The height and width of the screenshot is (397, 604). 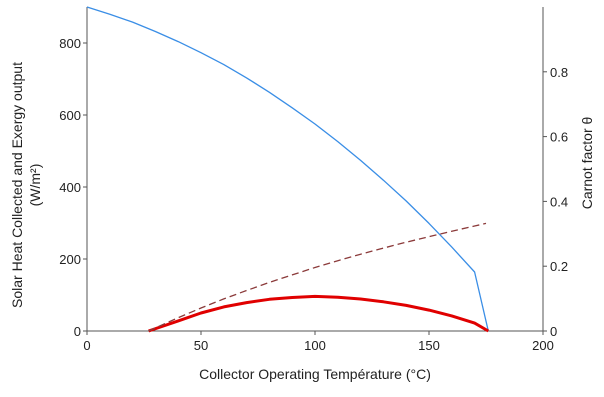 I want to click on x-tick-label: 0, so click(x=86, y=345).